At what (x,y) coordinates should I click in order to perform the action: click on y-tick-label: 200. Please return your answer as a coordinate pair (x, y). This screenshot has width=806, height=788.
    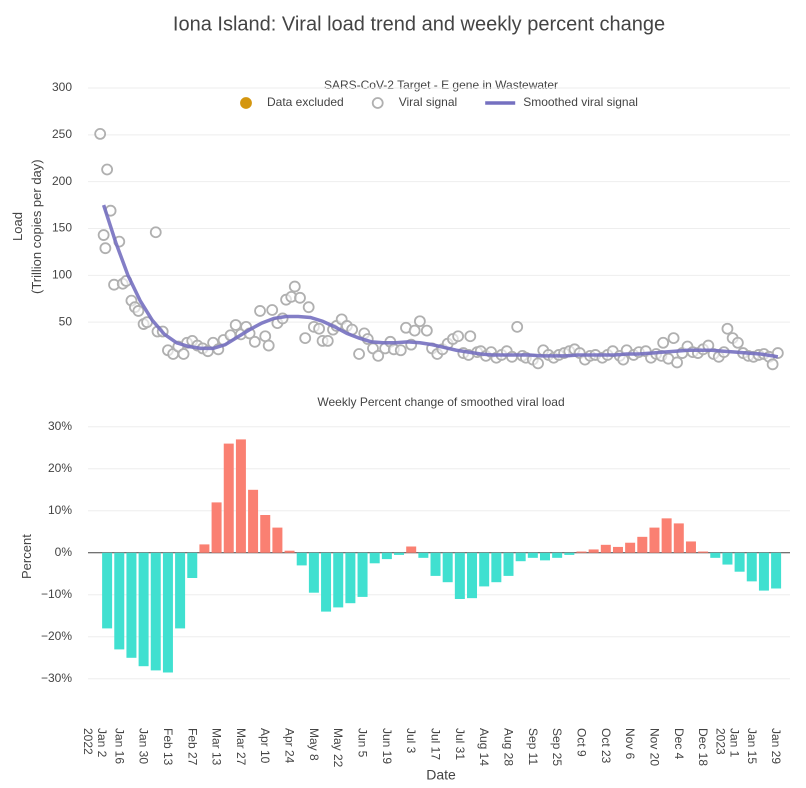
    Looking at the image, I should click on (62, 181).